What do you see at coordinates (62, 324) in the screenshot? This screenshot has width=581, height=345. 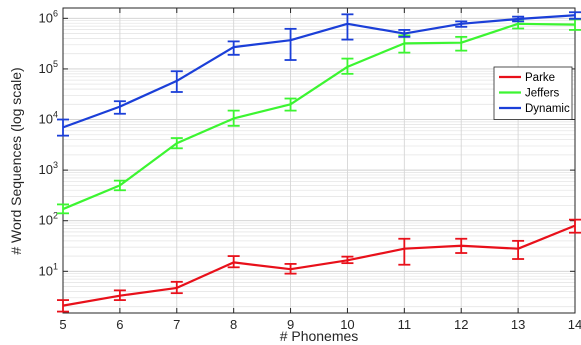 I see `x-tick-label: 5` at bounding box center [62, 324].